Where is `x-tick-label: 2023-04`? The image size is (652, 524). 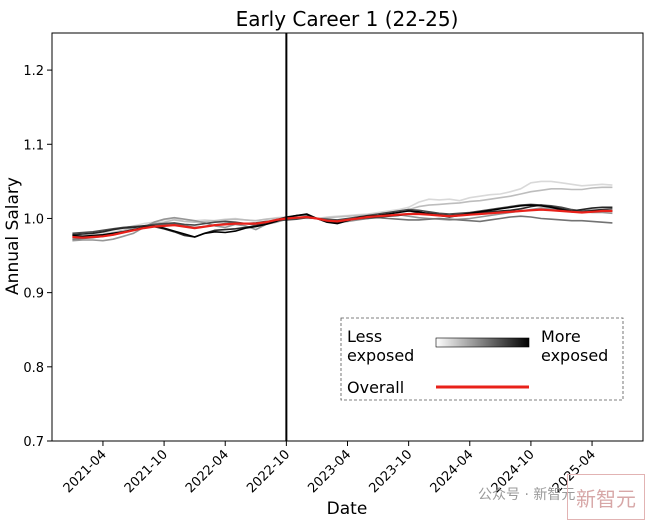
x-tick-label: 2023-04 is located at coordinates (329, 471).